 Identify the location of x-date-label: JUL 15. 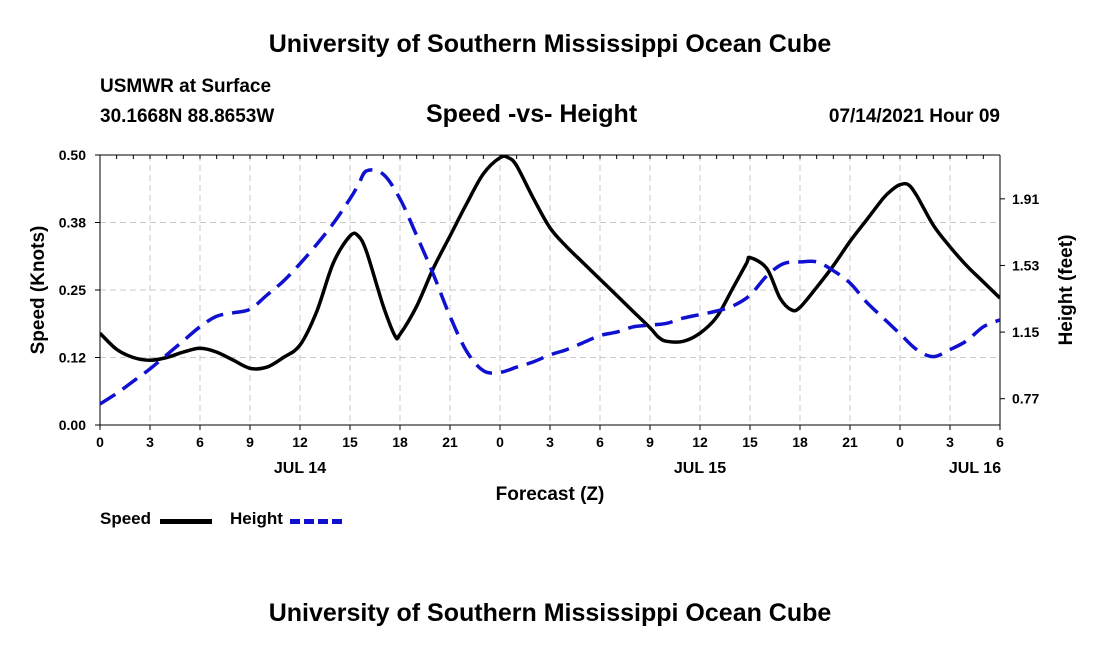
(700, 468).